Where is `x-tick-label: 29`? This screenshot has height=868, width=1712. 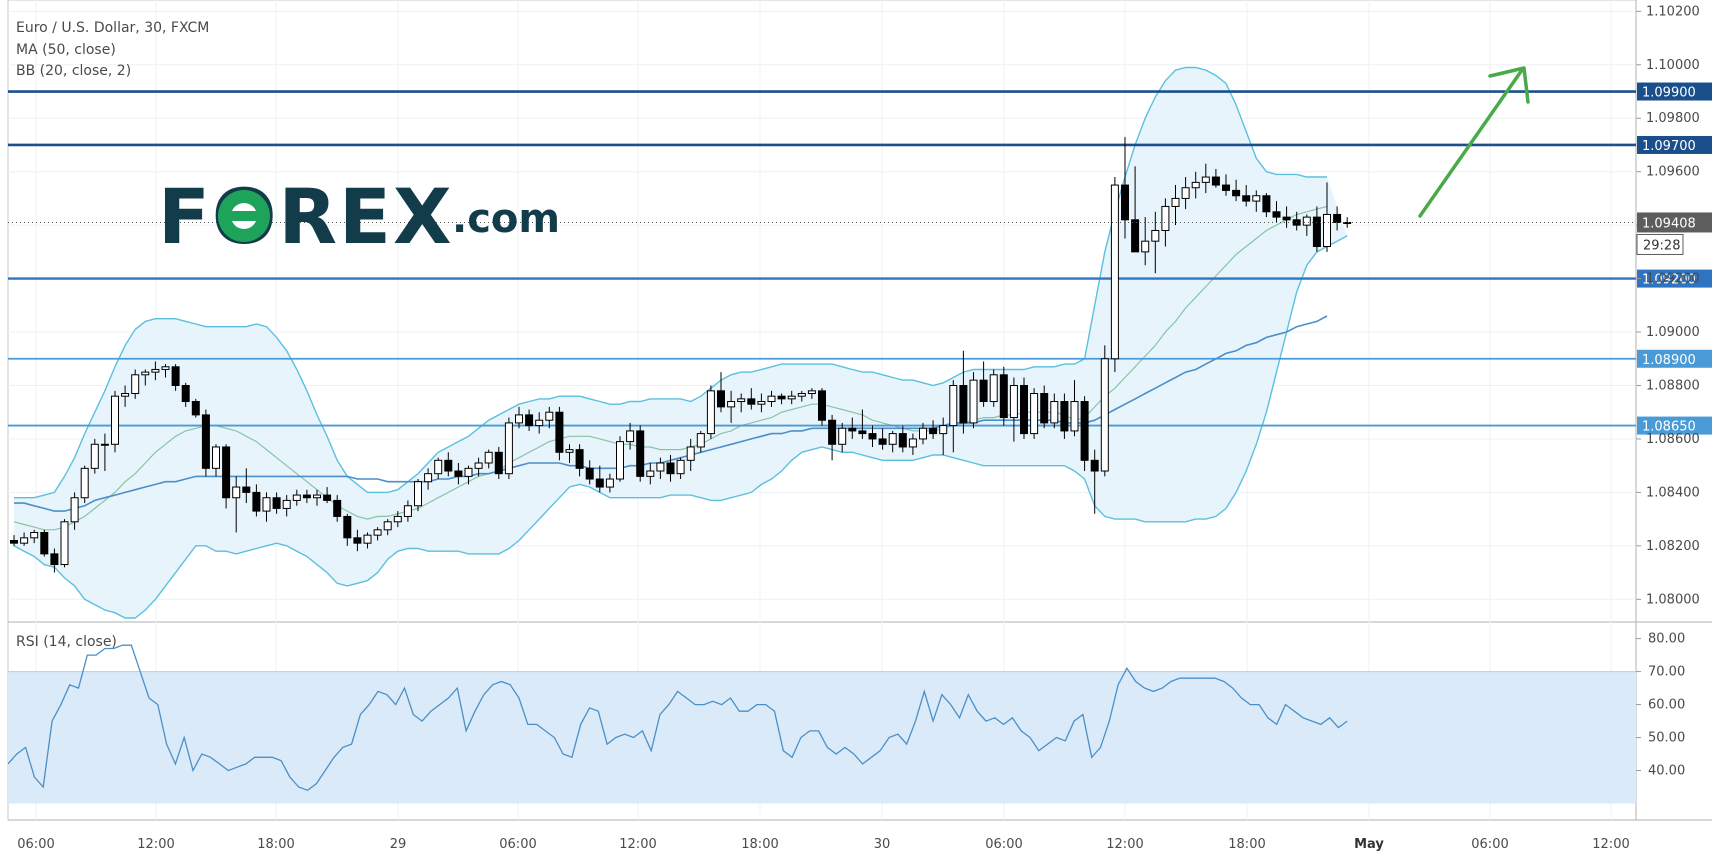 x-tick-label: 29 is located at coordinates (398, 844).